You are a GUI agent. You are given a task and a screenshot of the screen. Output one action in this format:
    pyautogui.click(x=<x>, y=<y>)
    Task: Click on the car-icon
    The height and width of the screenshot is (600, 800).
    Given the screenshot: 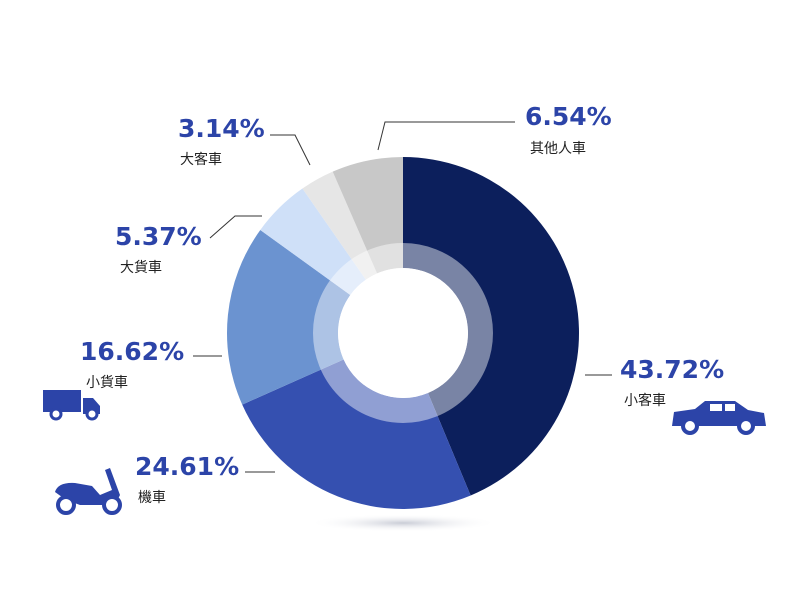 What is the action you would take?
    pyautogui.click(x=719, y=418)
    